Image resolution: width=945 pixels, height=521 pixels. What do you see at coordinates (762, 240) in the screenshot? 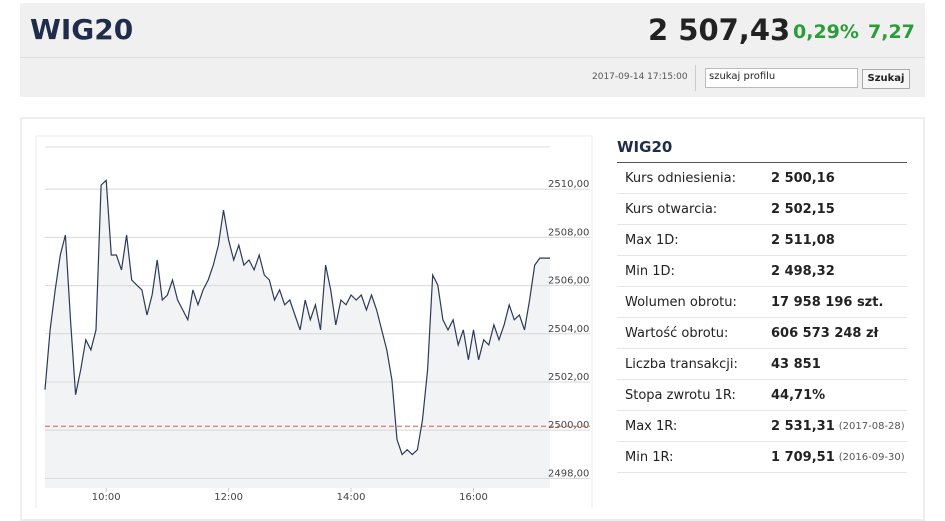
I see `stats-row: Max 1D: 2 511,08` at bounding box center [762, 240].